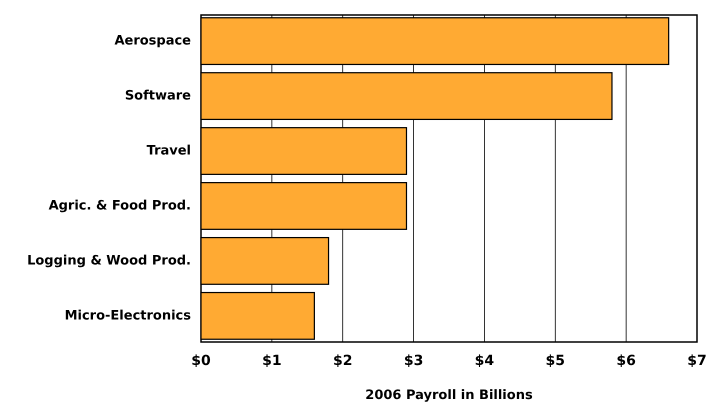 Image resolution: width=717 pixels, height=407 pixels. Describe the element at coordinates (342, 361) in the screenshot. I see `x-tick-label: $2` at that location.